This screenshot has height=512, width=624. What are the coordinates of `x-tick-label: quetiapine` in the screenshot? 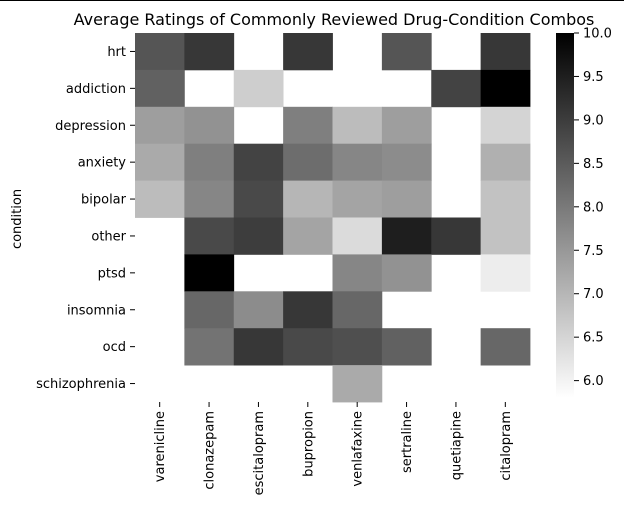 It's located at (456, 445).